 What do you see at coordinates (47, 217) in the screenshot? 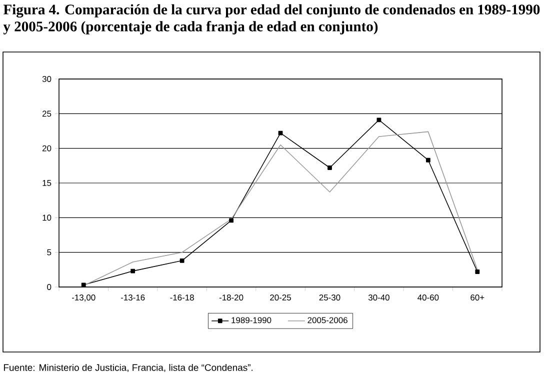
I see `y-tick-label: 10` at bounding box center [47, 217].